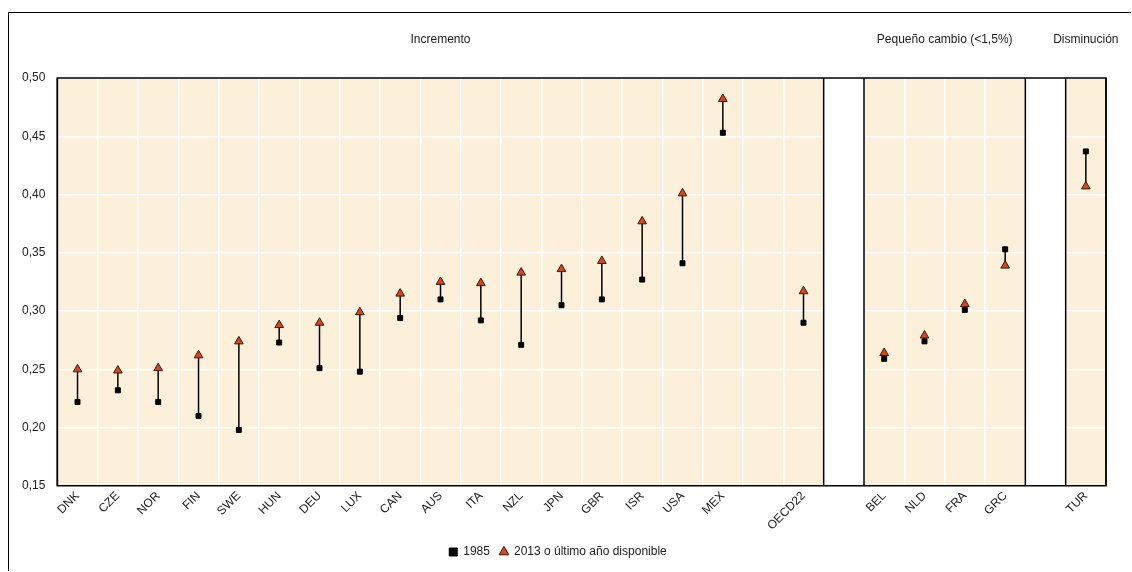 The height and width of the screenshot is (572, 1132). I want to click on x-tick-label: NZL, so click(512, 501).